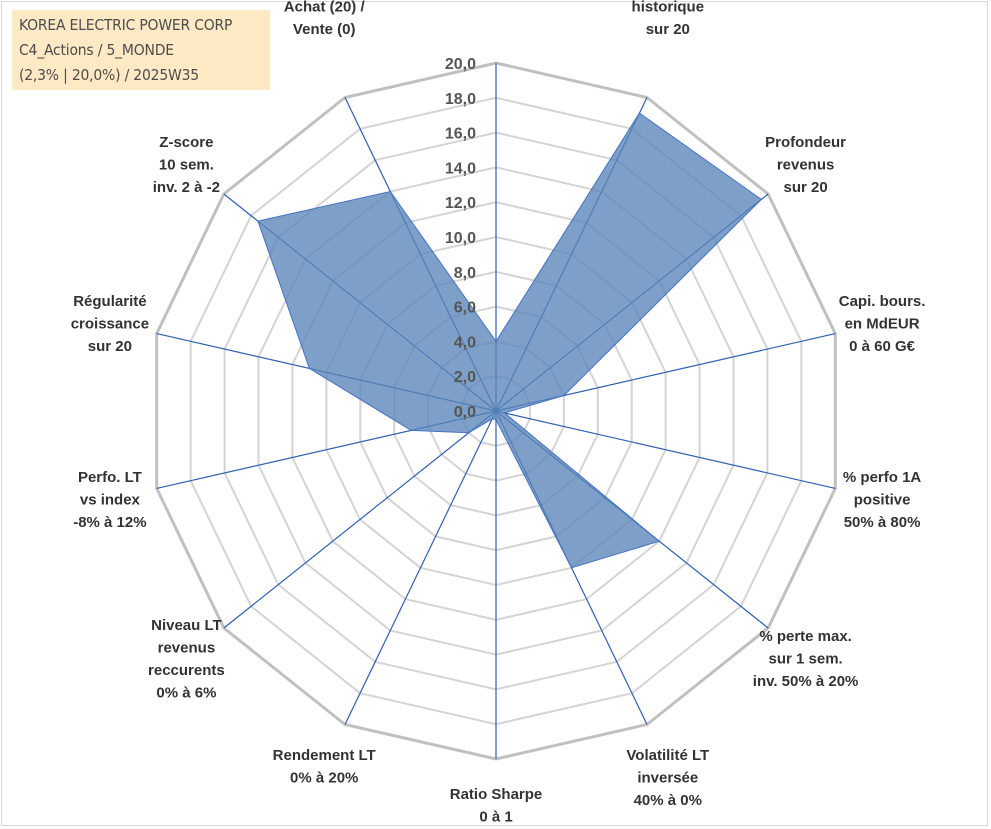 This screenshot has height=829, width=991. I want to click on axis-label-line: Niveau LT, so click(186, 625).